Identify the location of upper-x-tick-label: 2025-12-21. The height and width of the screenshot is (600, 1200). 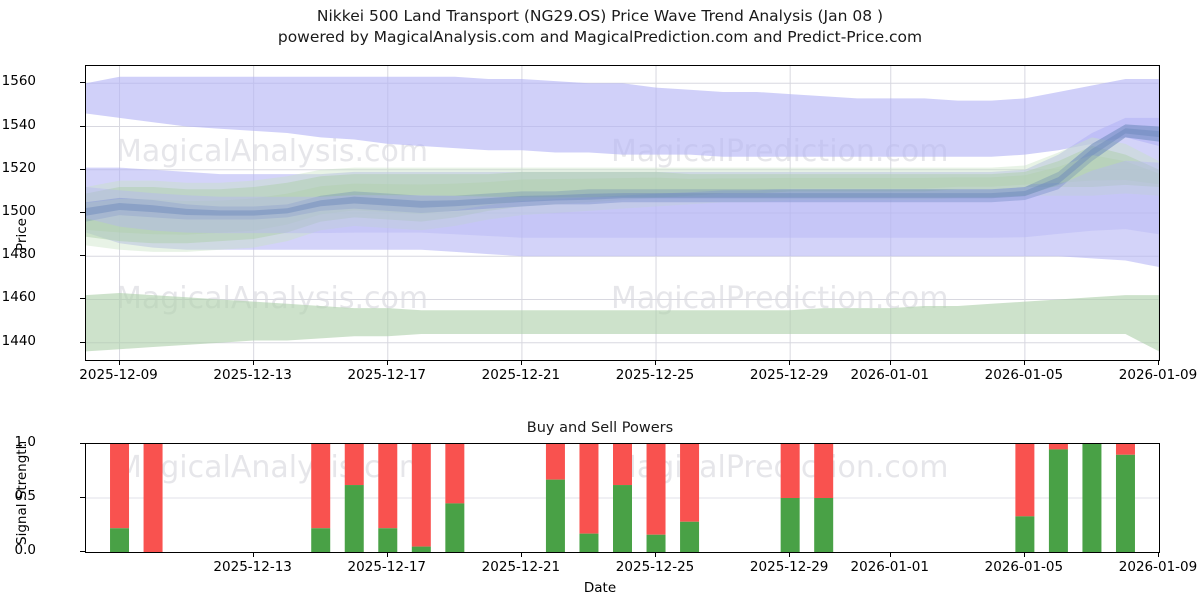
(521, 375).